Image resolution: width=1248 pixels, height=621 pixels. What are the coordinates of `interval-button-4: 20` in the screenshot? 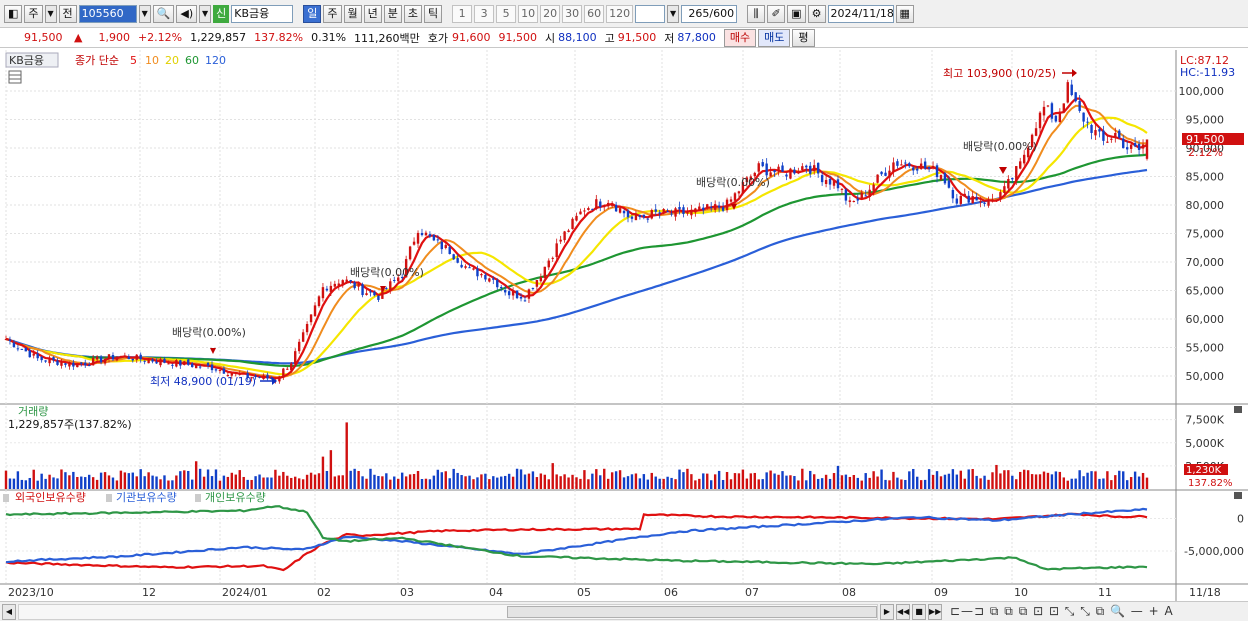 It's located at (550, 13).